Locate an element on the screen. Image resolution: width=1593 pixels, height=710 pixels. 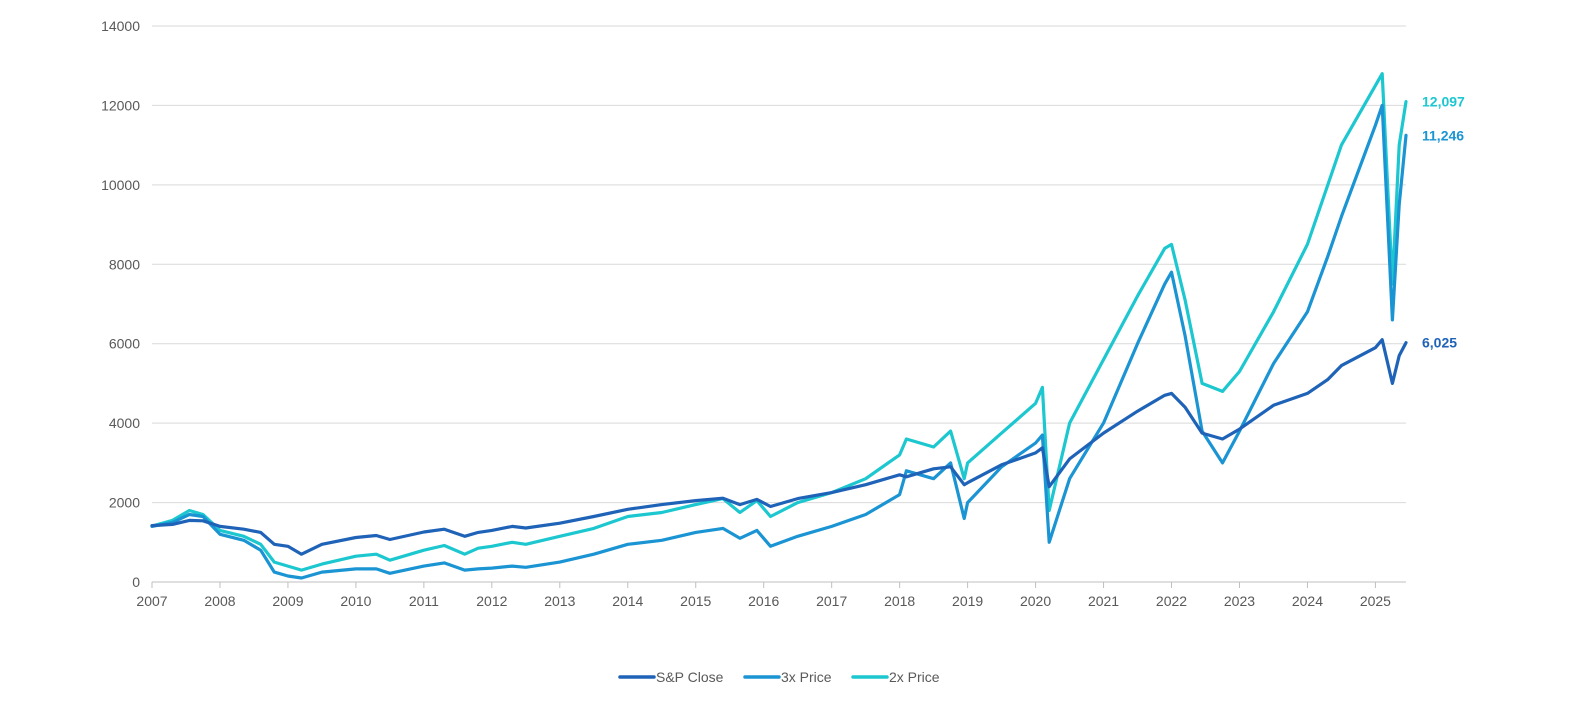
x-tick-label: 2016 is located at coordinates (763, 601).